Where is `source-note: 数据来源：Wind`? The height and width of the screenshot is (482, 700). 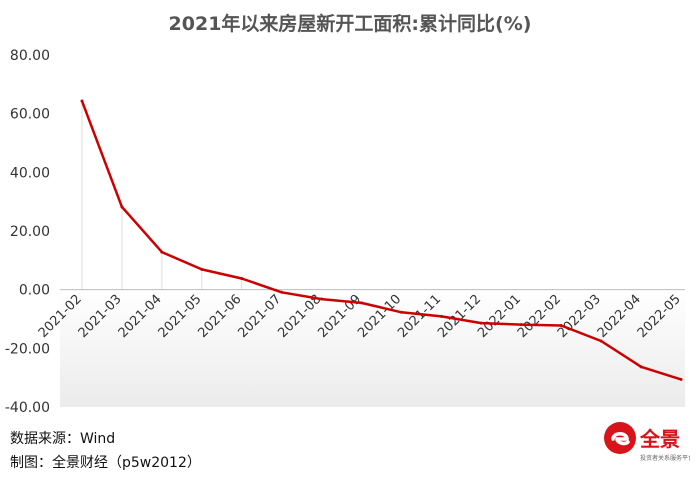
source-note: 数据来源：Wind is located at coordinates (63, 439).